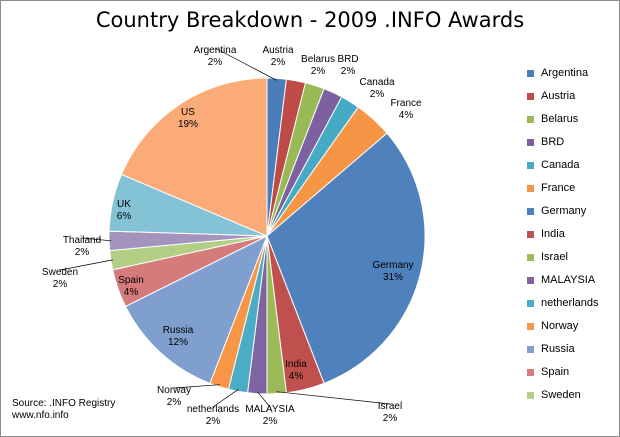 This screenshot has width=620, height=437. Describe the element at coordinates (558, 188) in the screenshot. I see `legend-label: France` at that location.